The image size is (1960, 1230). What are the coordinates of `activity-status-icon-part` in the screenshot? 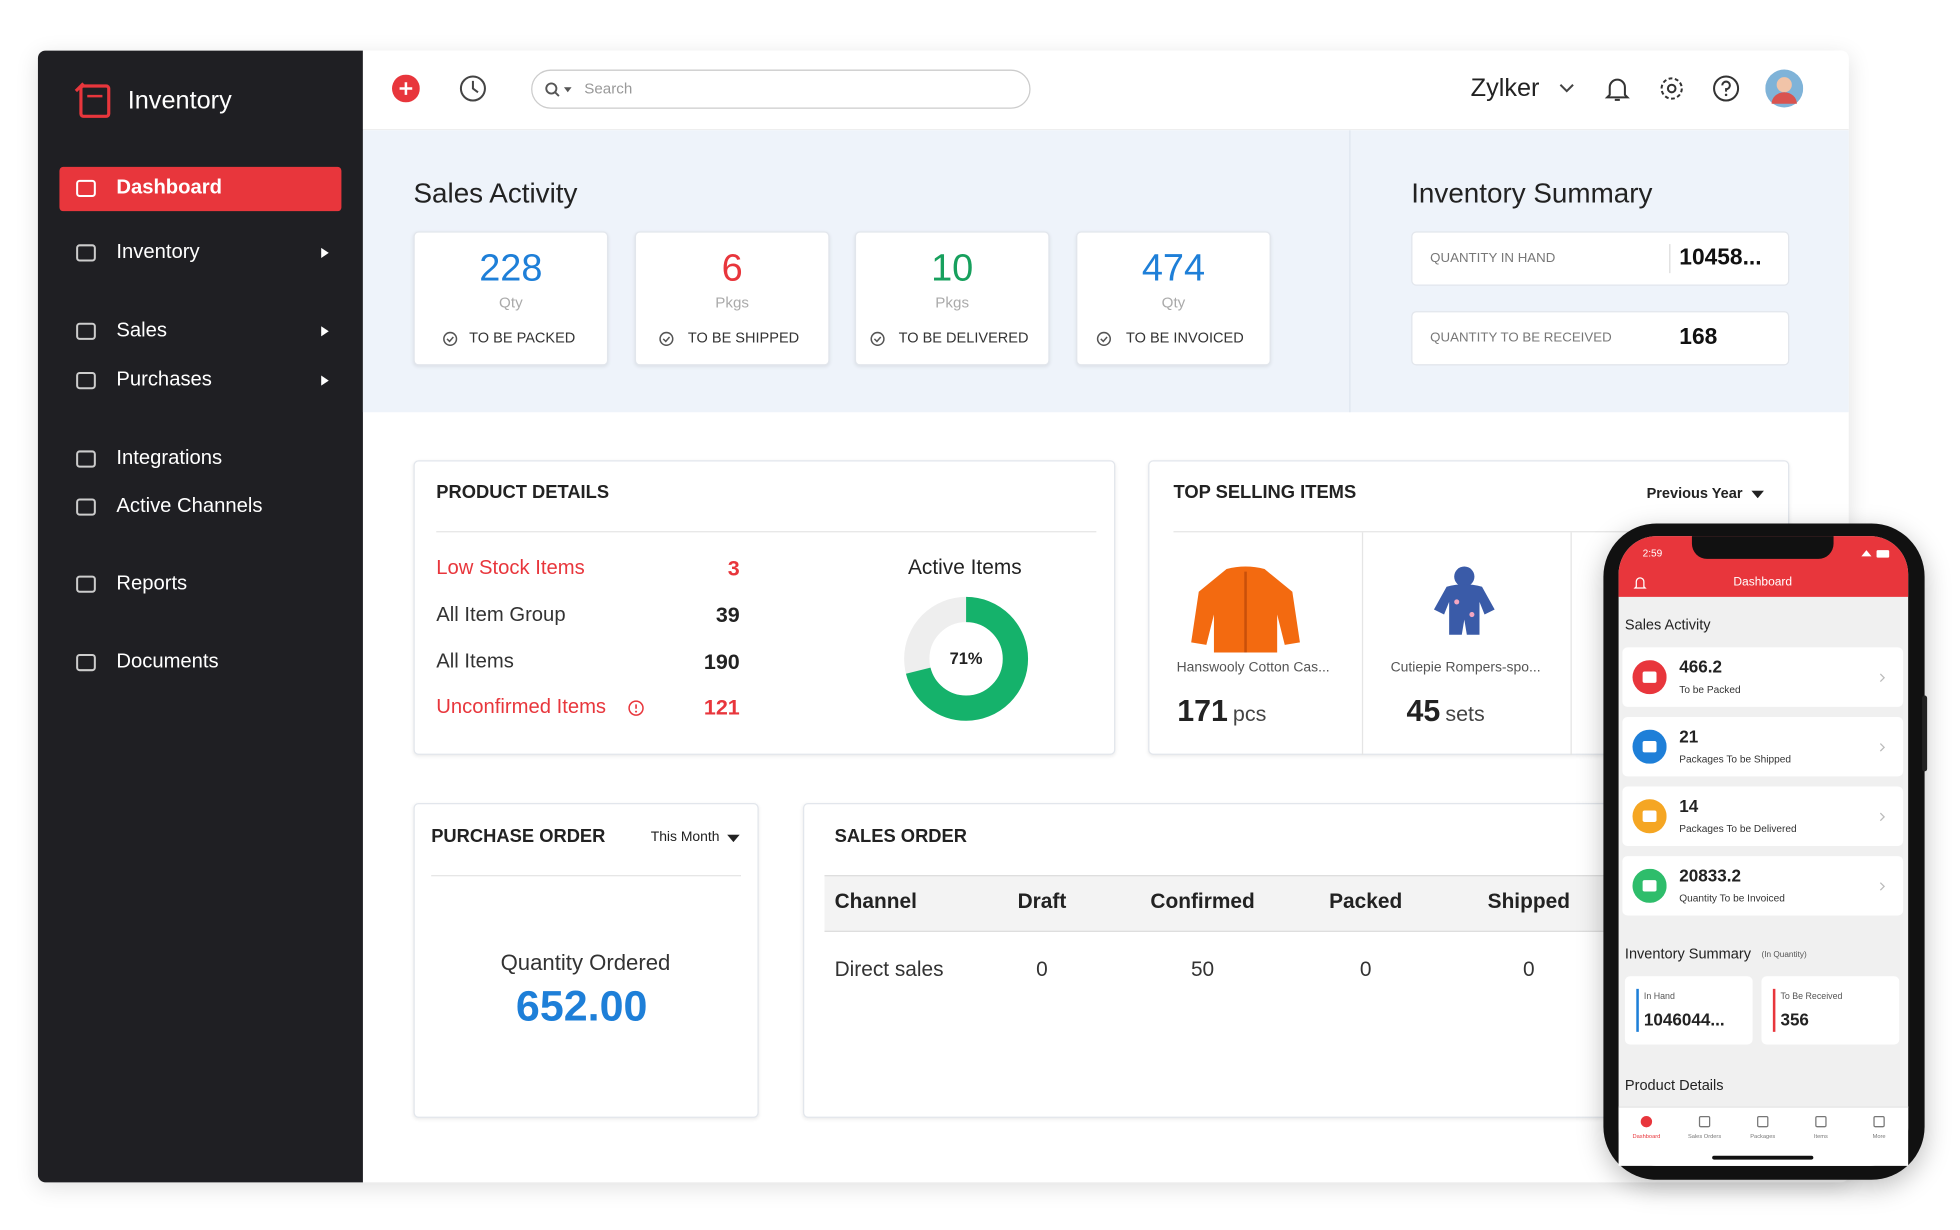 It's located at (666, 339).